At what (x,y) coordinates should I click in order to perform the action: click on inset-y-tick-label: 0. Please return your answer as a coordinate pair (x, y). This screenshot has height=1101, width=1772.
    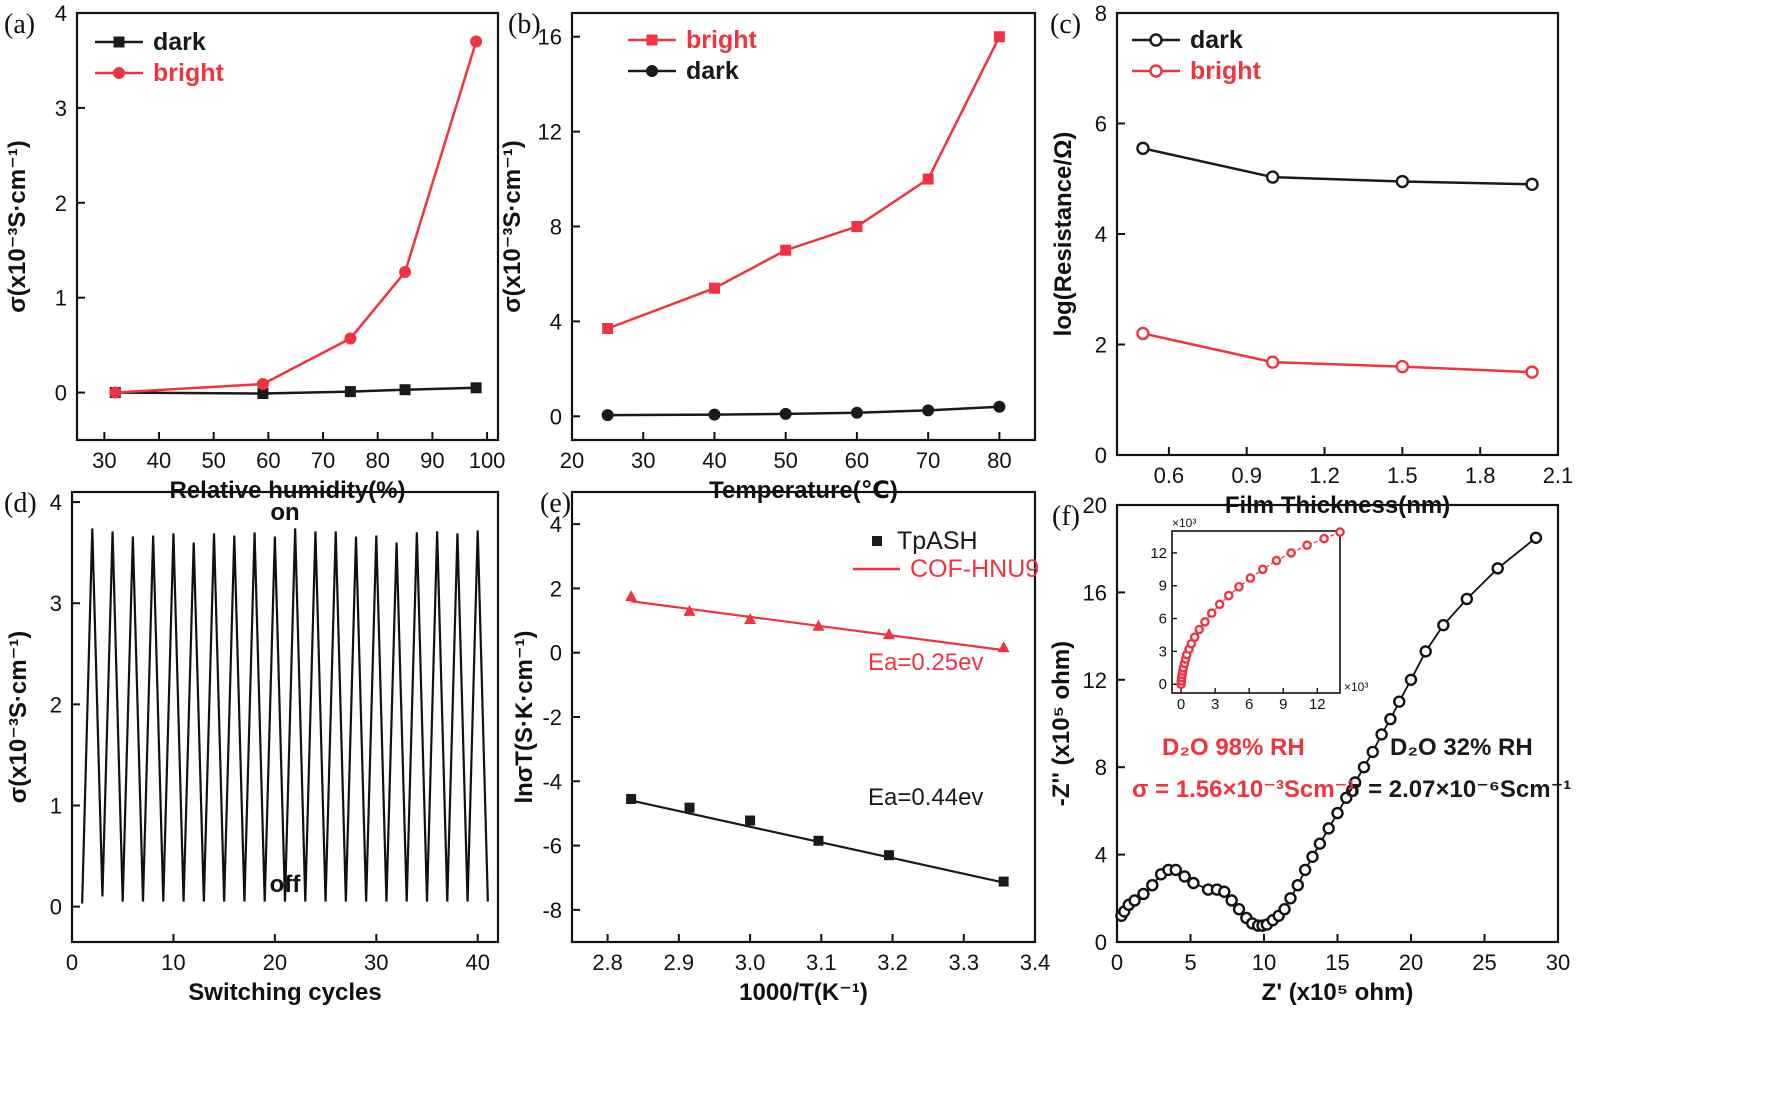
    Looking at the image, I should click on (1163, 684).